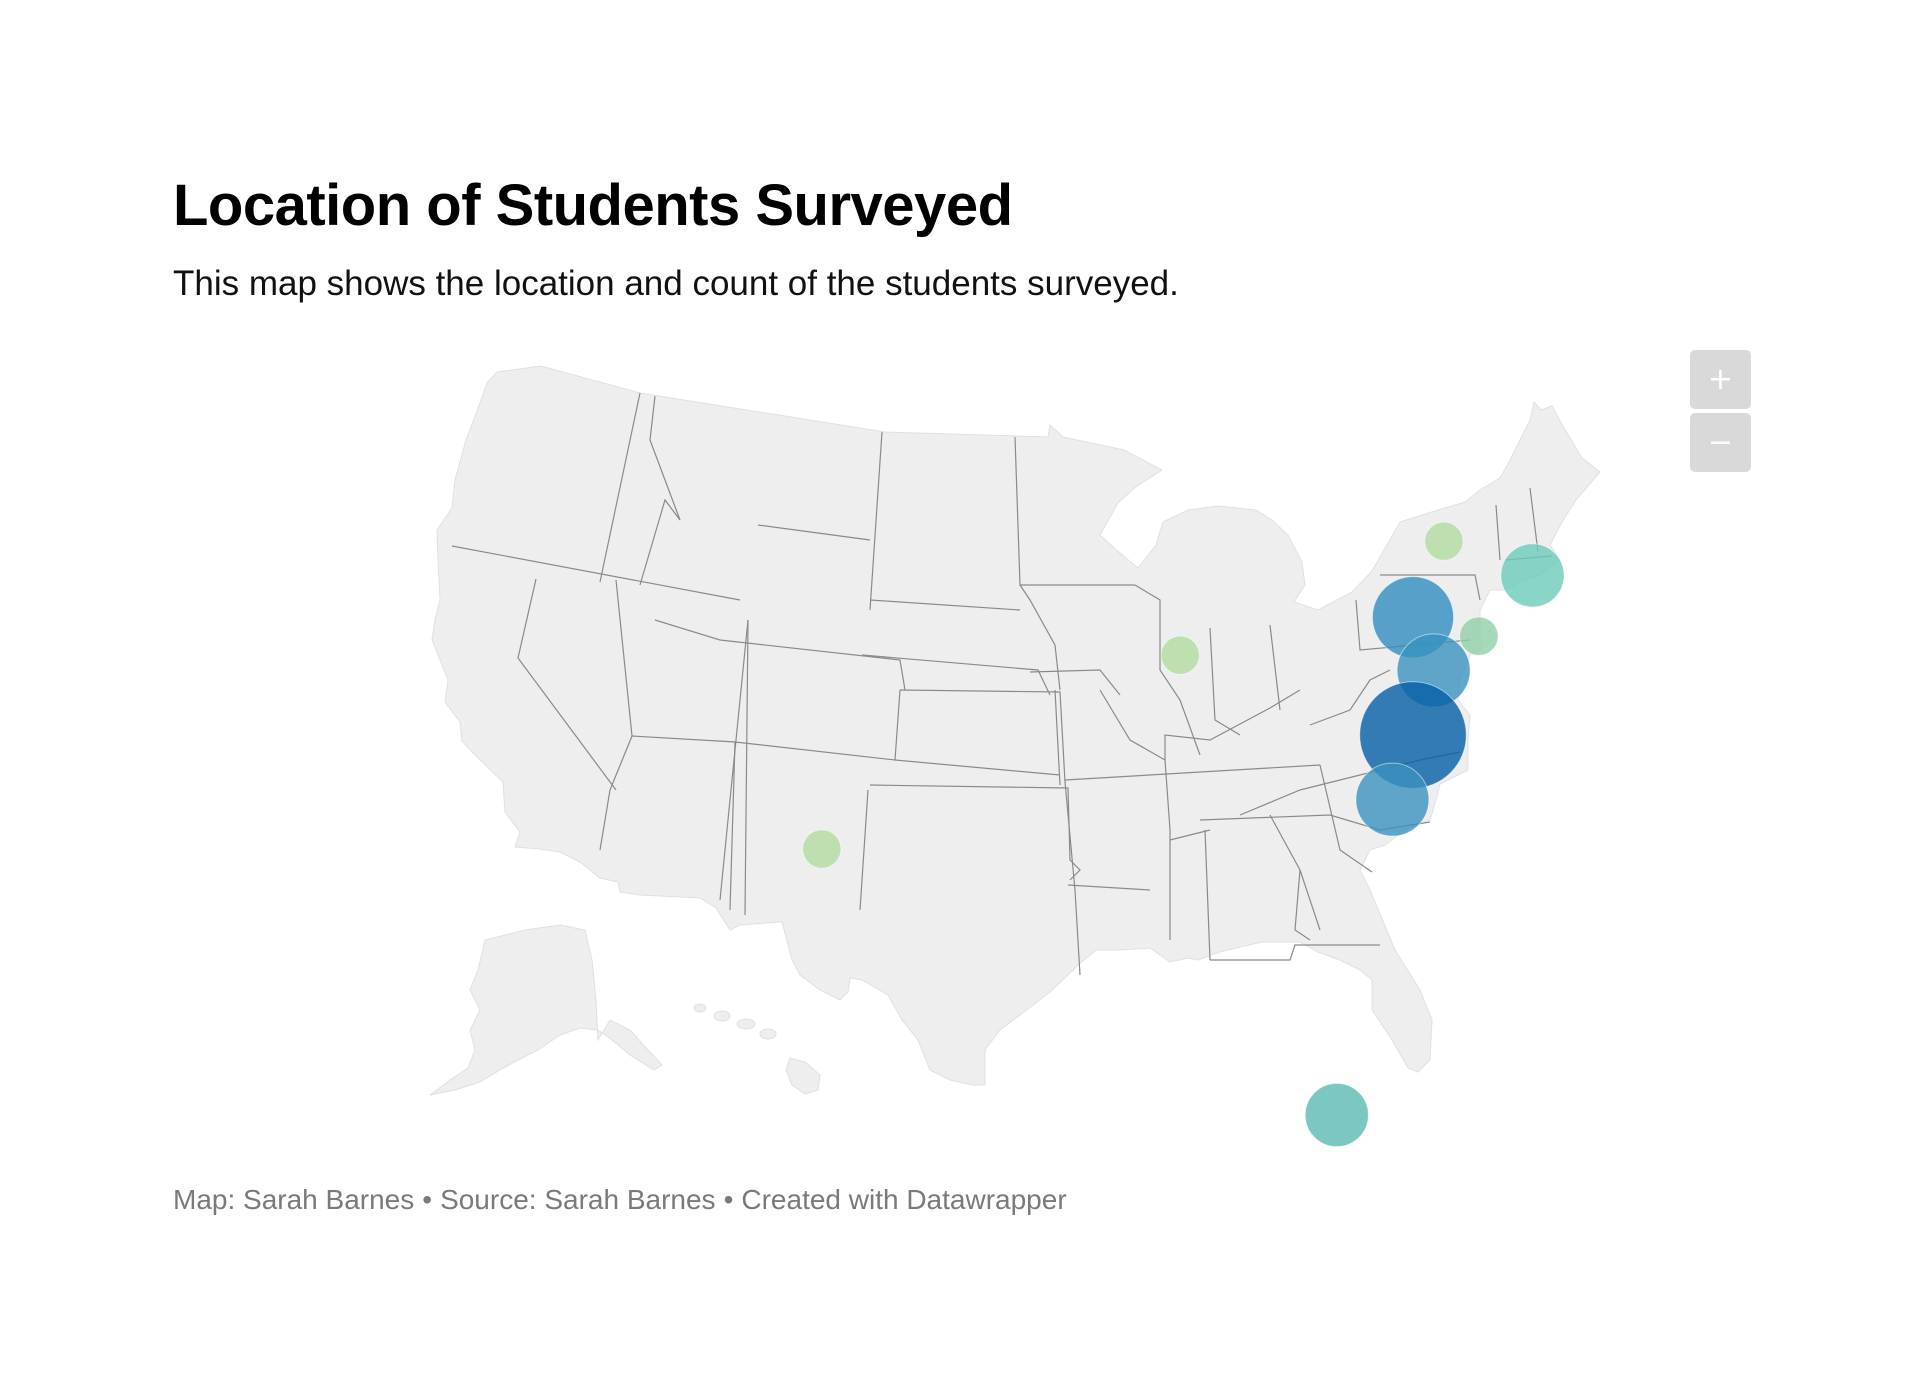 This screenshot has height=1394, width=1920. What do you see at coordinates (904, 1199) in the screenshot?
I see `datawrapper-credit: Created with Datawrapper` at bounding box center [904, 1199].